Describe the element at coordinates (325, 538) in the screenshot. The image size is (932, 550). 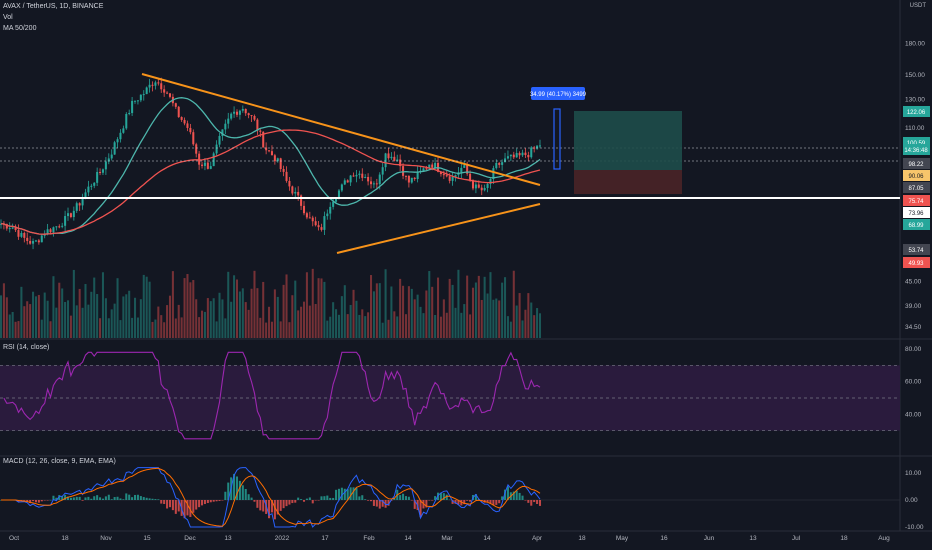
I see `time-tick-label: 17` at that location.